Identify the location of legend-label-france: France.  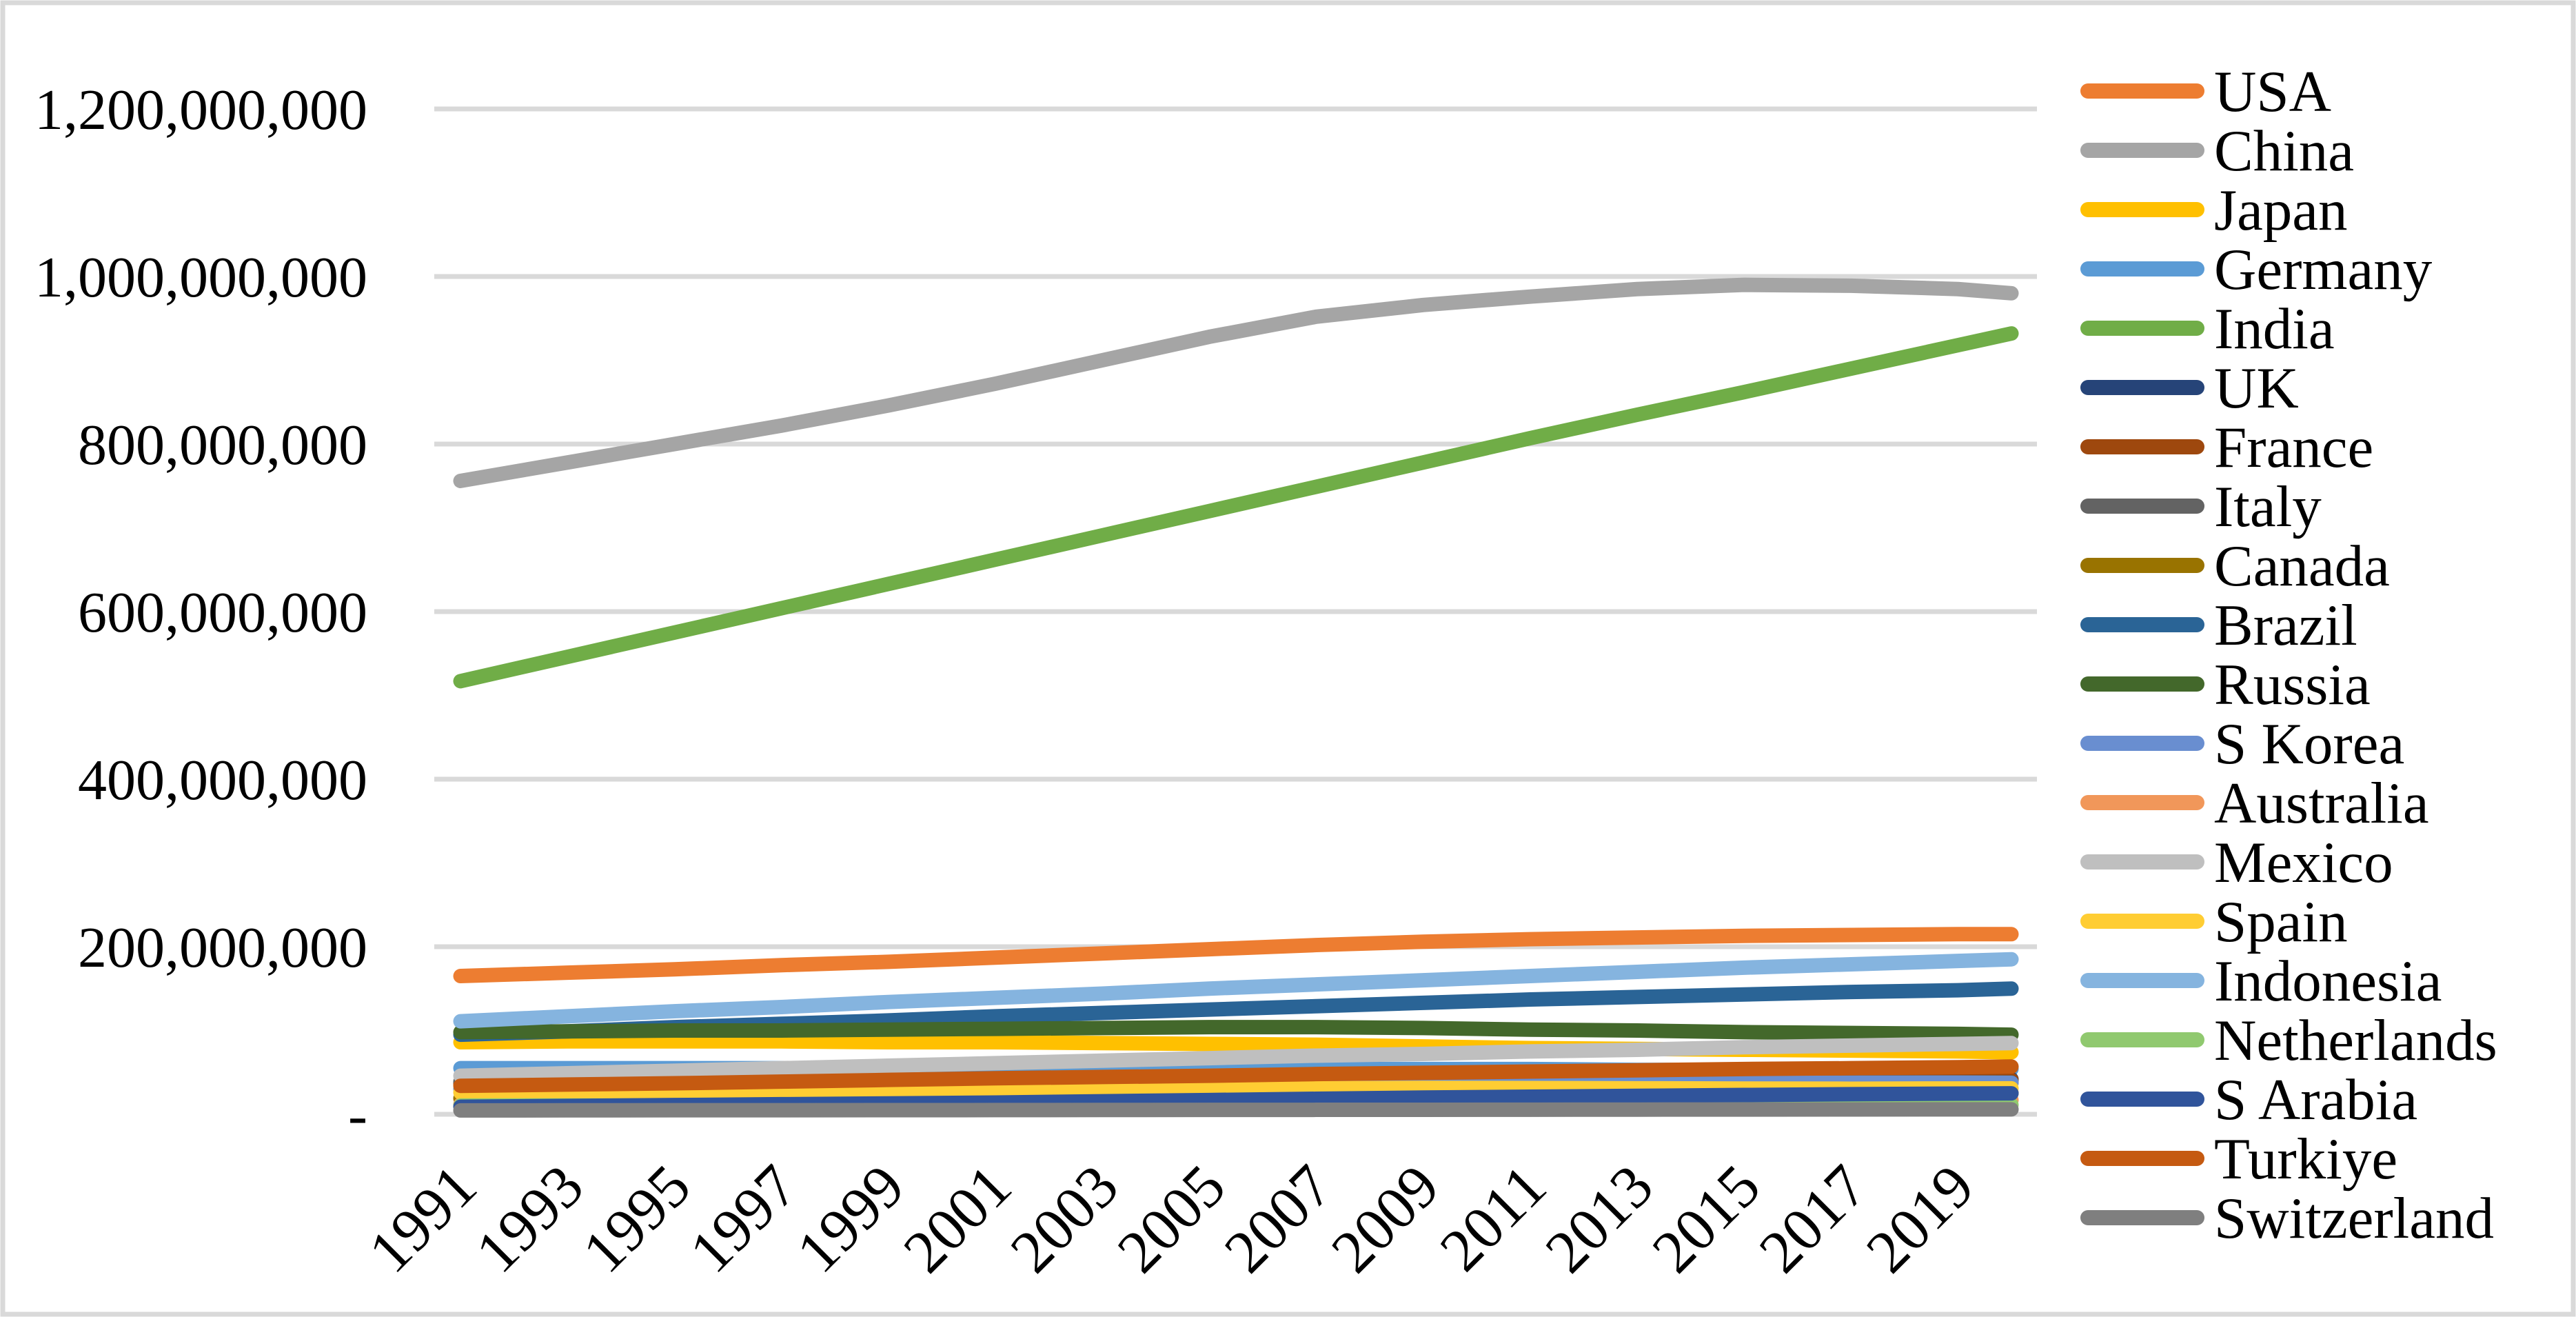
(2293, 447).